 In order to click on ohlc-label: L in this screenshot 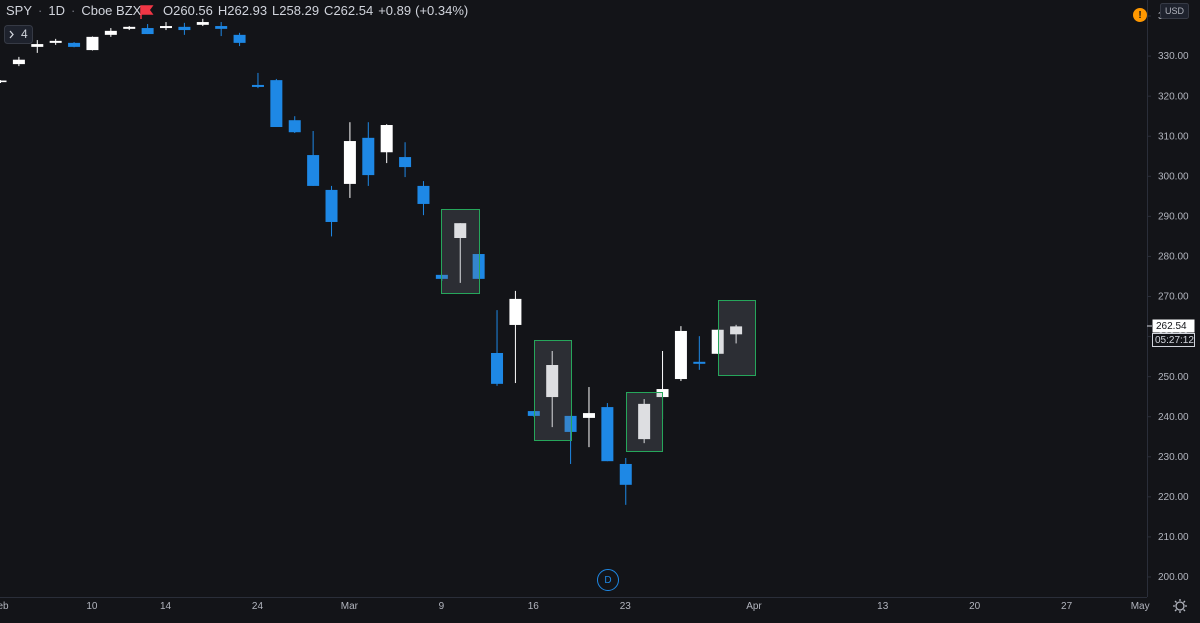, I will do `click(275, 10)`.